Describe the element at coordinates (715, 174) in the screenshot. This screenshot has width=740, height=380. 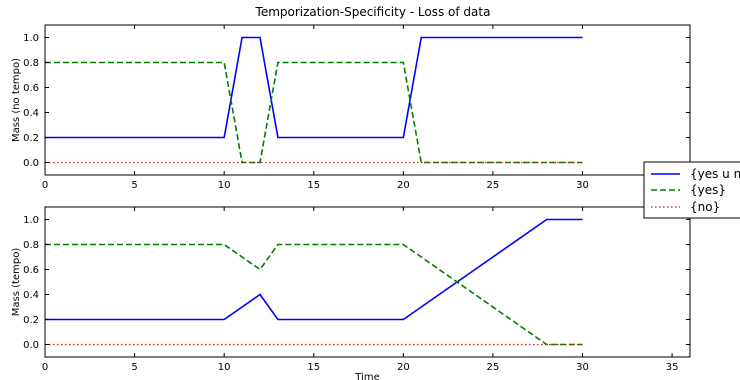
I see `legend-label-yes-u-no: {yes u no` at that location.